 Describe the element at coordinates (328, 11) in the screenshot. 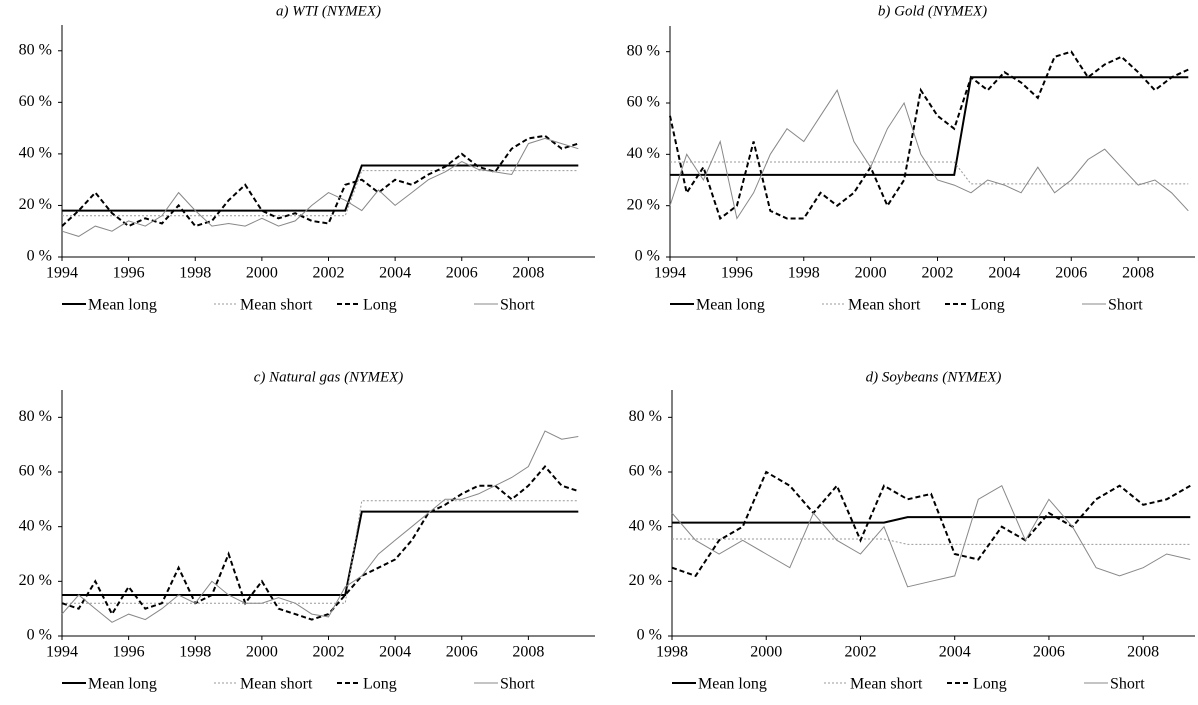

I see `chart-title: a) WTI (NYMEX)` at that location.